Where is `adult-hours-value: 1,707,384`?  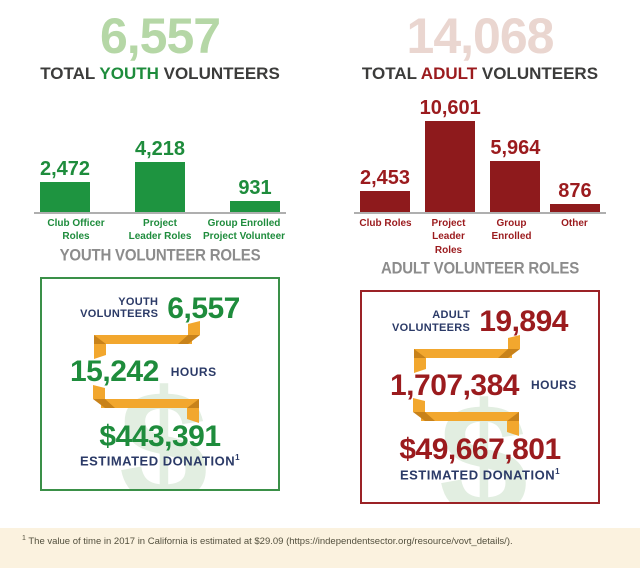 adult-hours-value: 1,707,384 is located at coordinates (454, 385).